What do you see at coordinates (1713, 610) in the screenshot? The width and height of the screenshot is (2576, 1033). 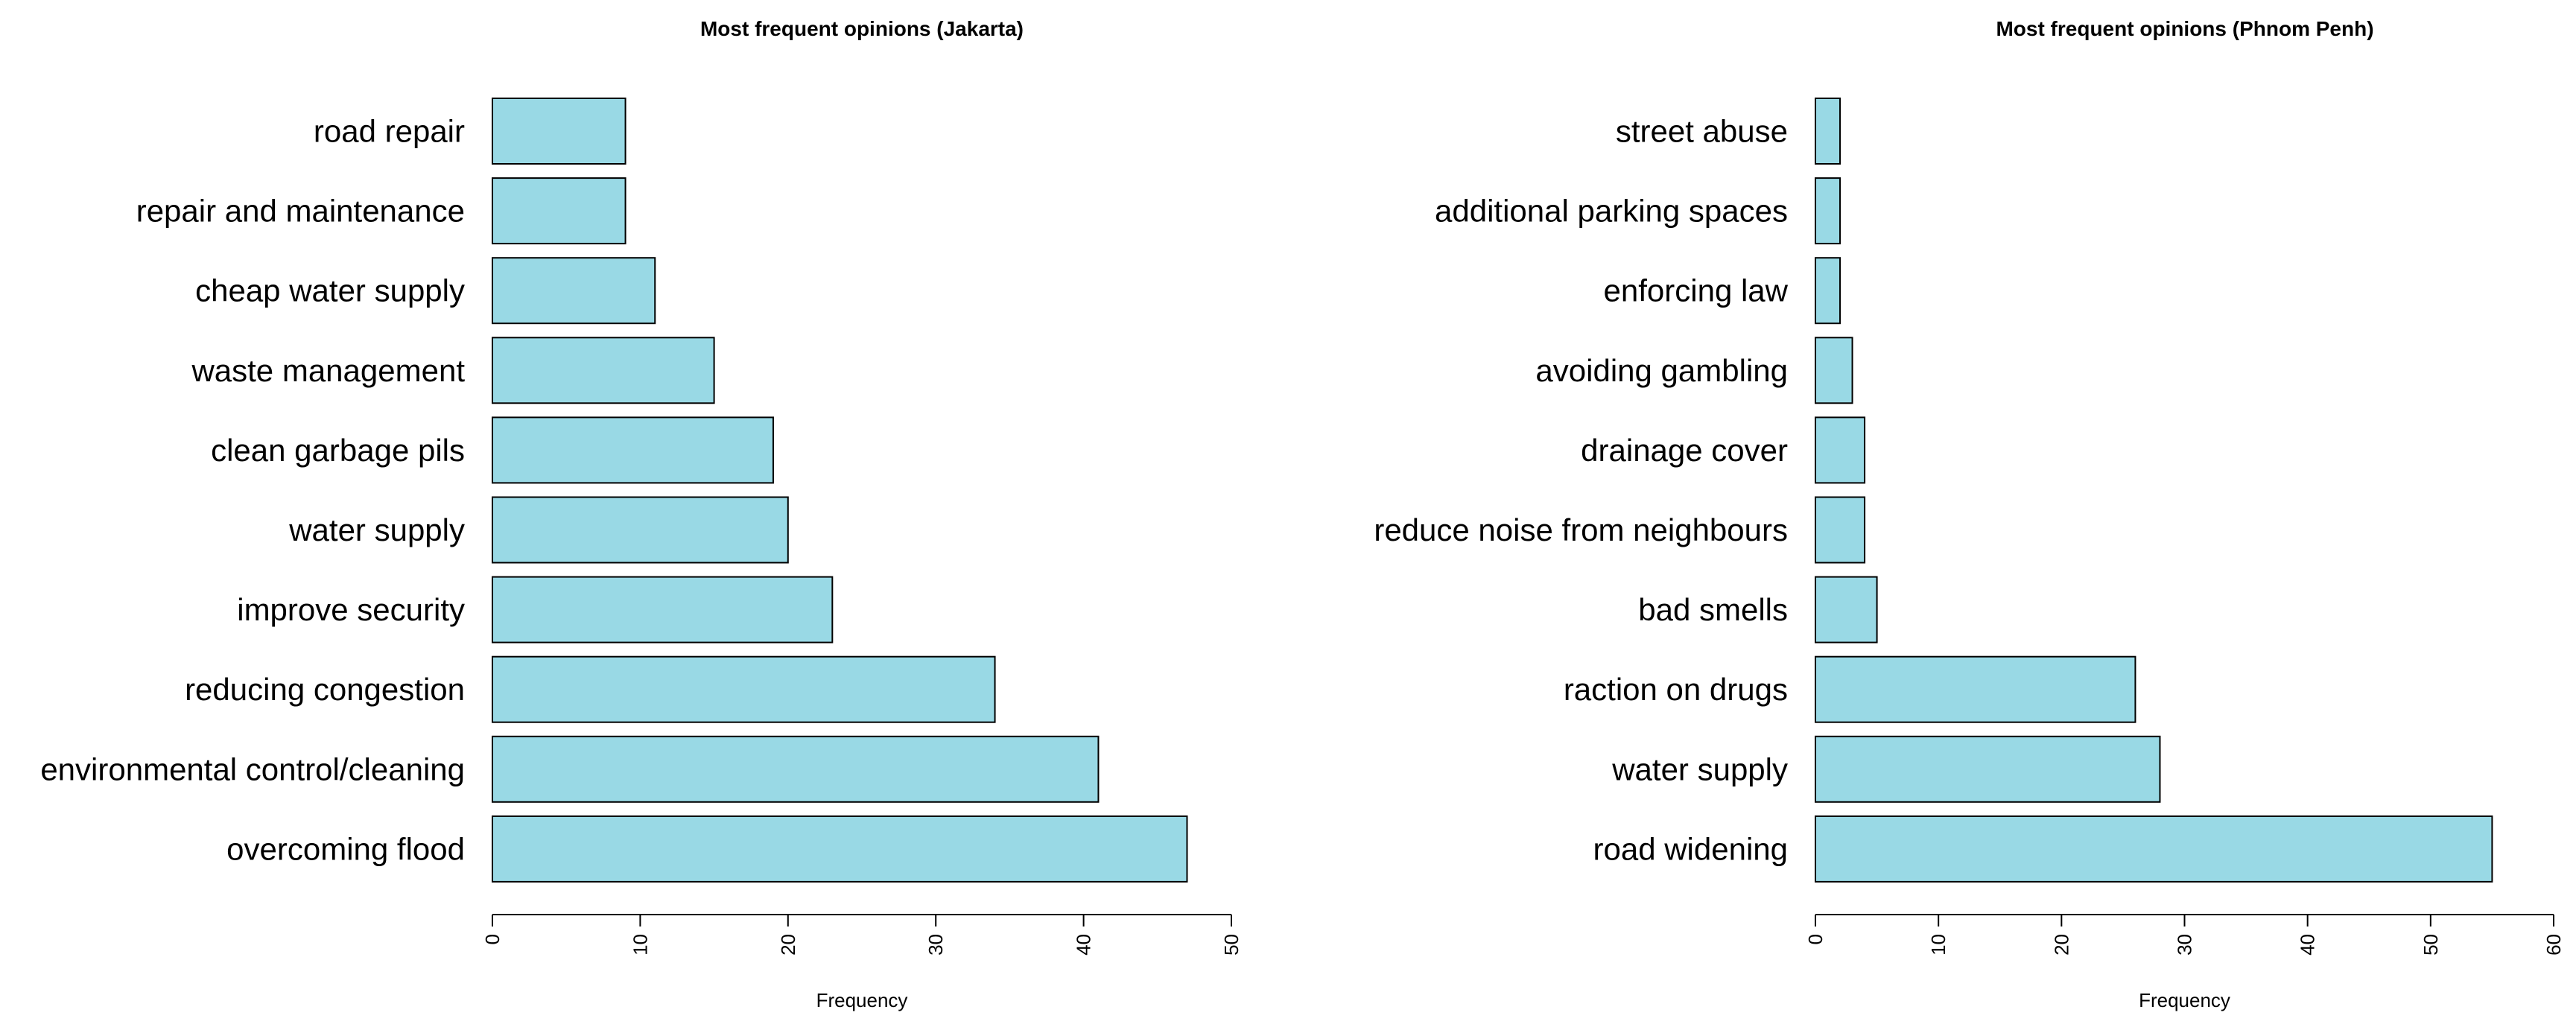 I see `category-label: bad smells` at bounding box center [1713, 610].